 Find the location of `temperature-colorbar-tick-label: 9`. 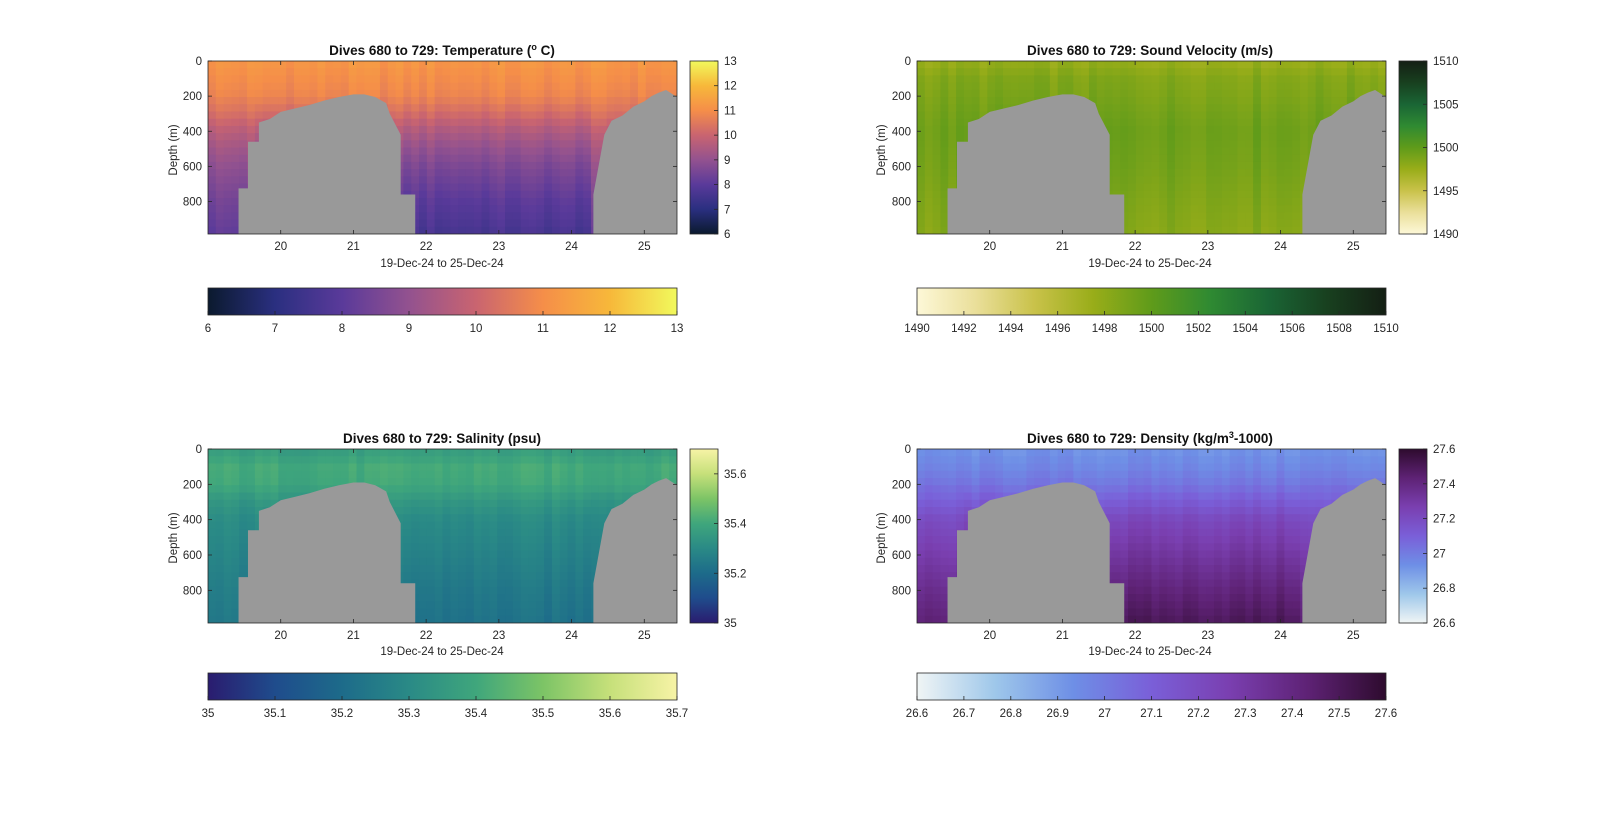

temperature-colorbar-tick-label: 9 is located at coordinates (727, 161).